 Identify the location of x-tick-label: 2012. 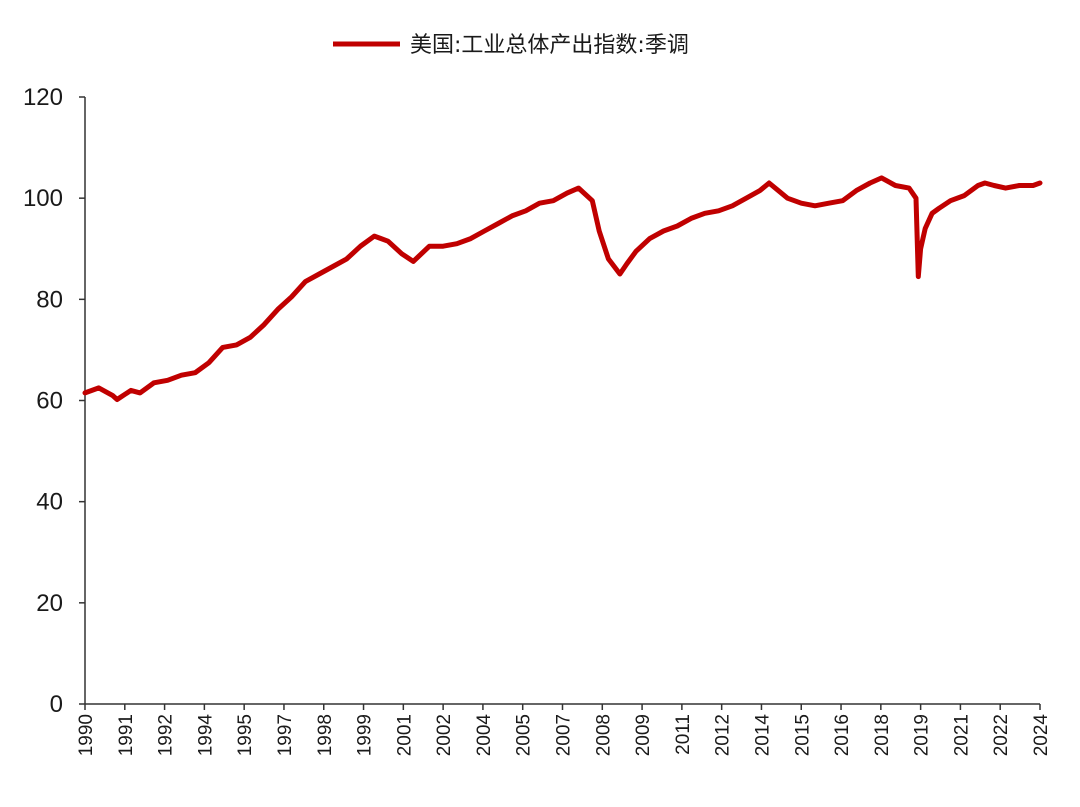
(723, 735).